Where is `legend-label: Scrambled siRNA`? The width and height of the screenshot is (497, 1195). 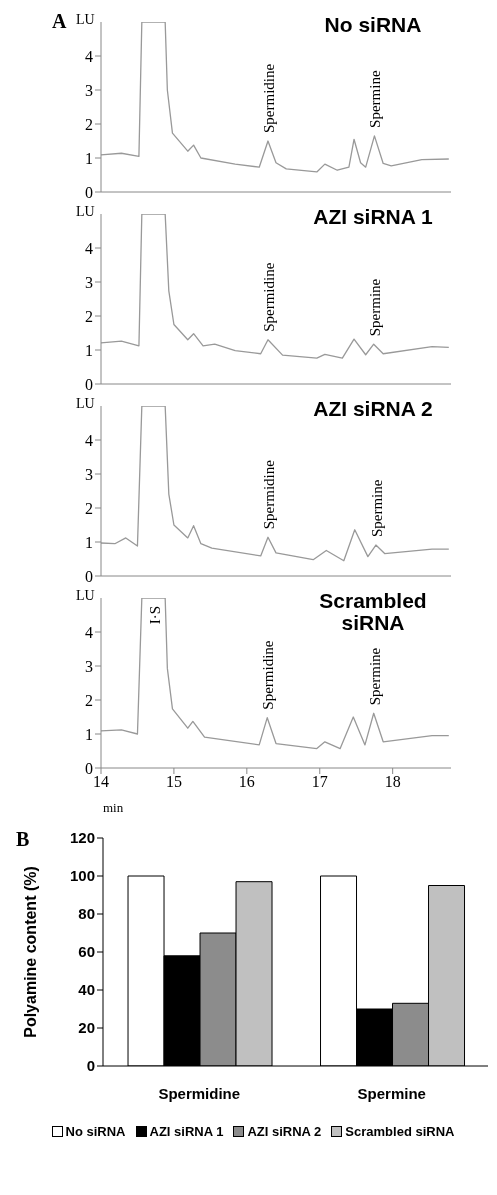
legend-label: Scrambled siRNA is located at coordinates (400, 1131).